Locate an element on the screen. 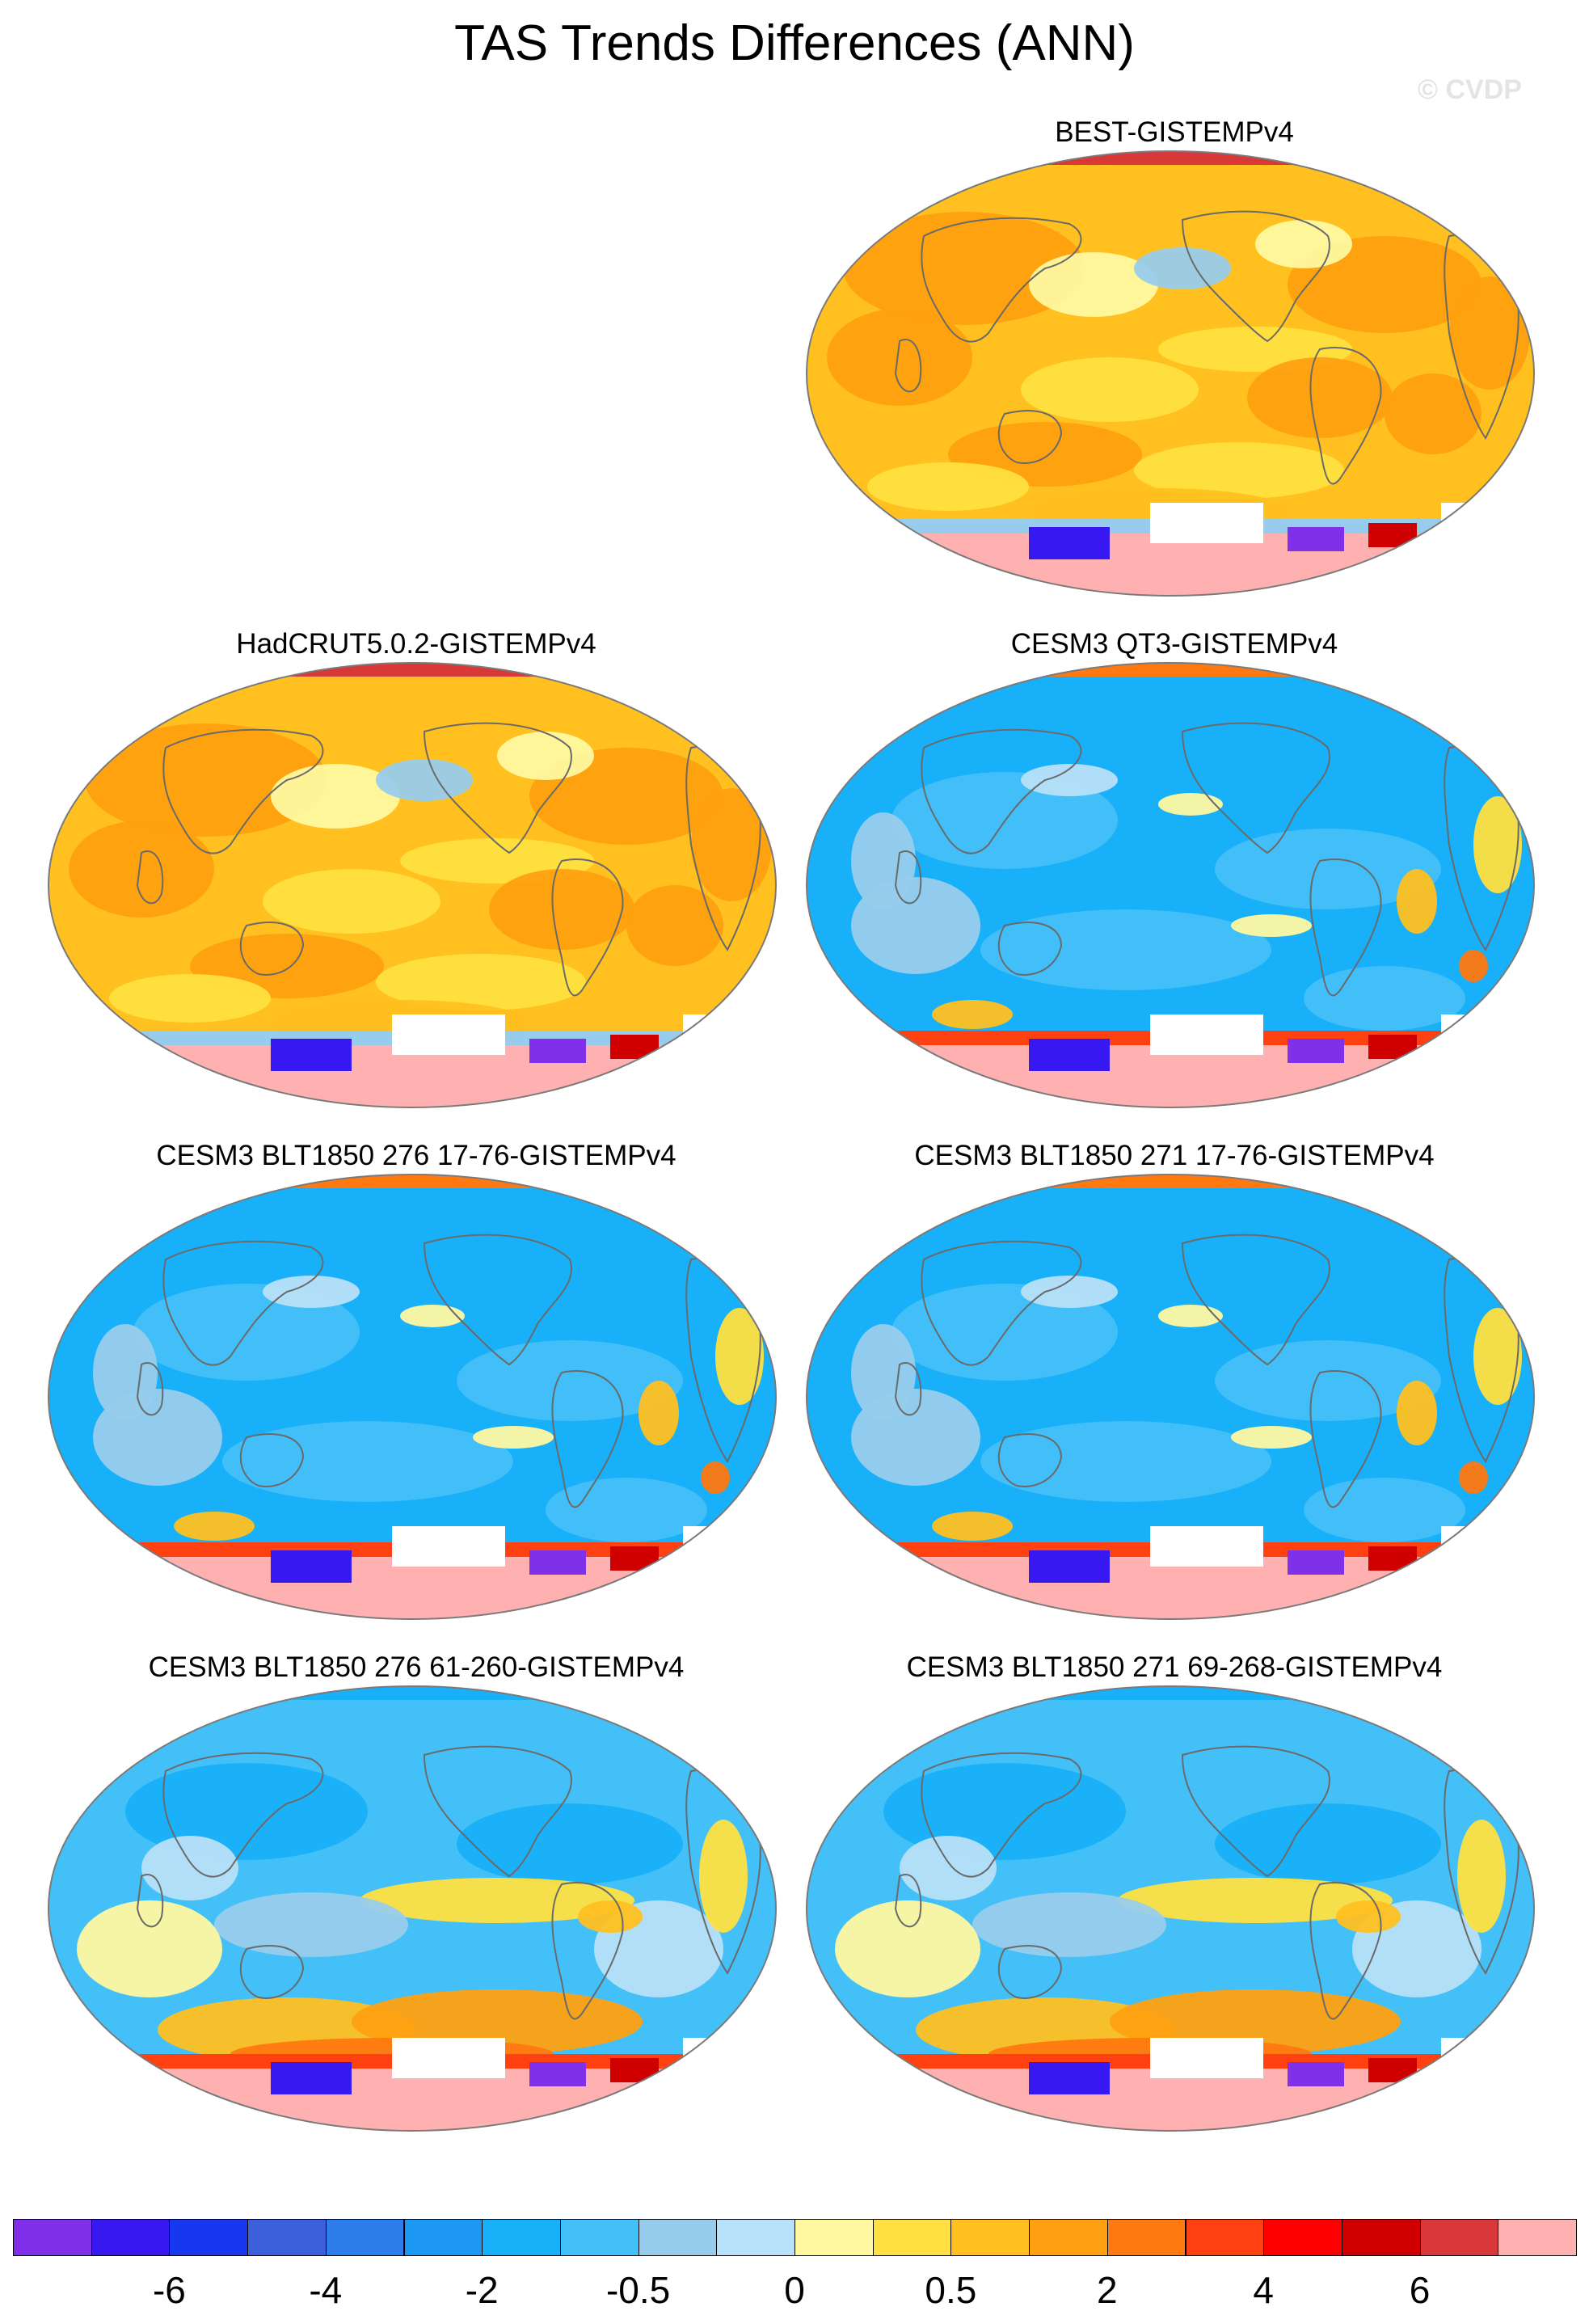 The image size is (1589, 2324). map-panel-best: BEST-GISTEMPv4 is located at coordinates (1174, 375).